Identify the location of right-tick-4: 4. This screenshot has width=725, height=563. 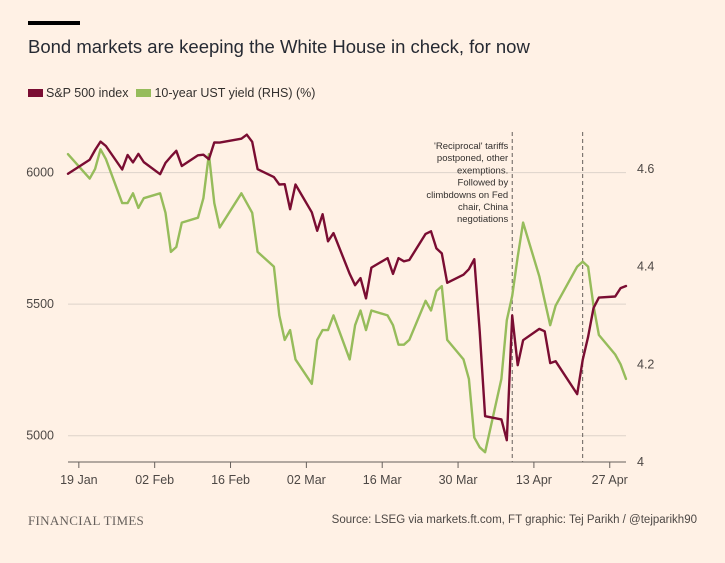
(640, 462).